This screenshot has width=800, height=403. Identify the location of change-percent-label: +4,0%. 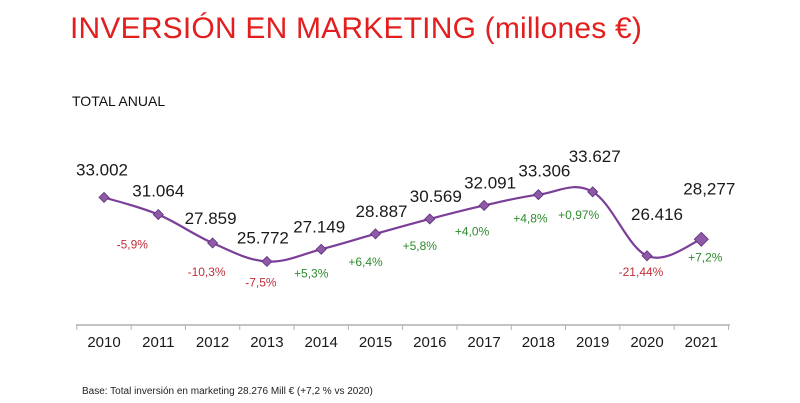
(472, 231).